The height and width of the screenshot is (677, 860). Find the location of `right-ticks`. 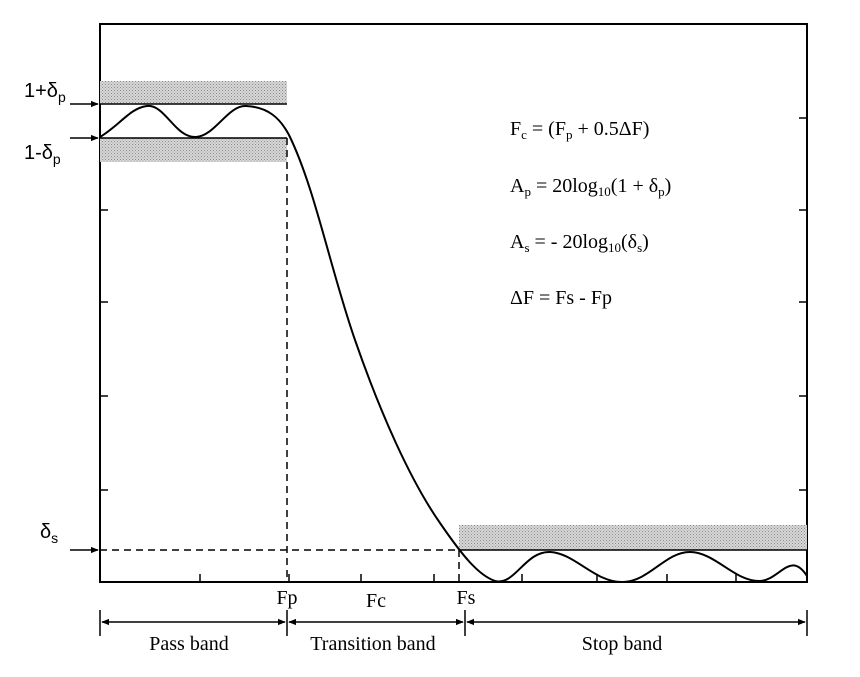

right-ticks is located at coordinates (803, 304).